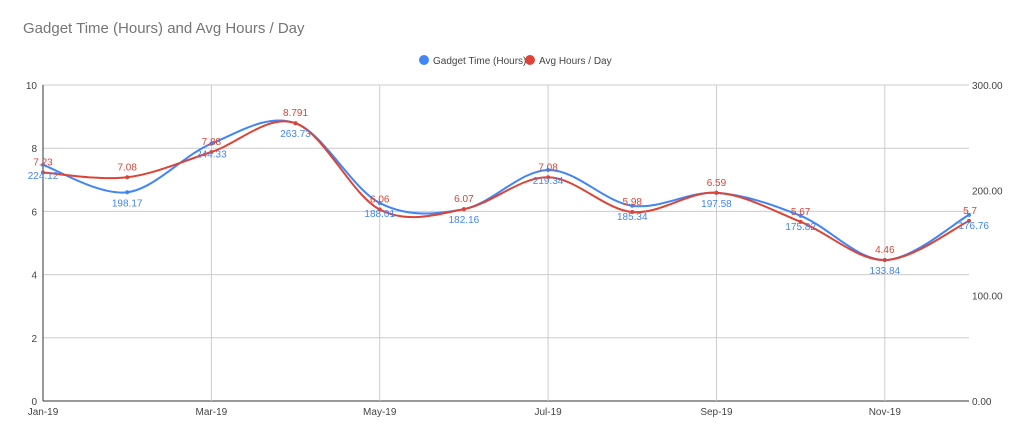  Describe the element at coordinates (987, 191) in the screenshot. I see `y-right-tick-label: 200.00` at that location.